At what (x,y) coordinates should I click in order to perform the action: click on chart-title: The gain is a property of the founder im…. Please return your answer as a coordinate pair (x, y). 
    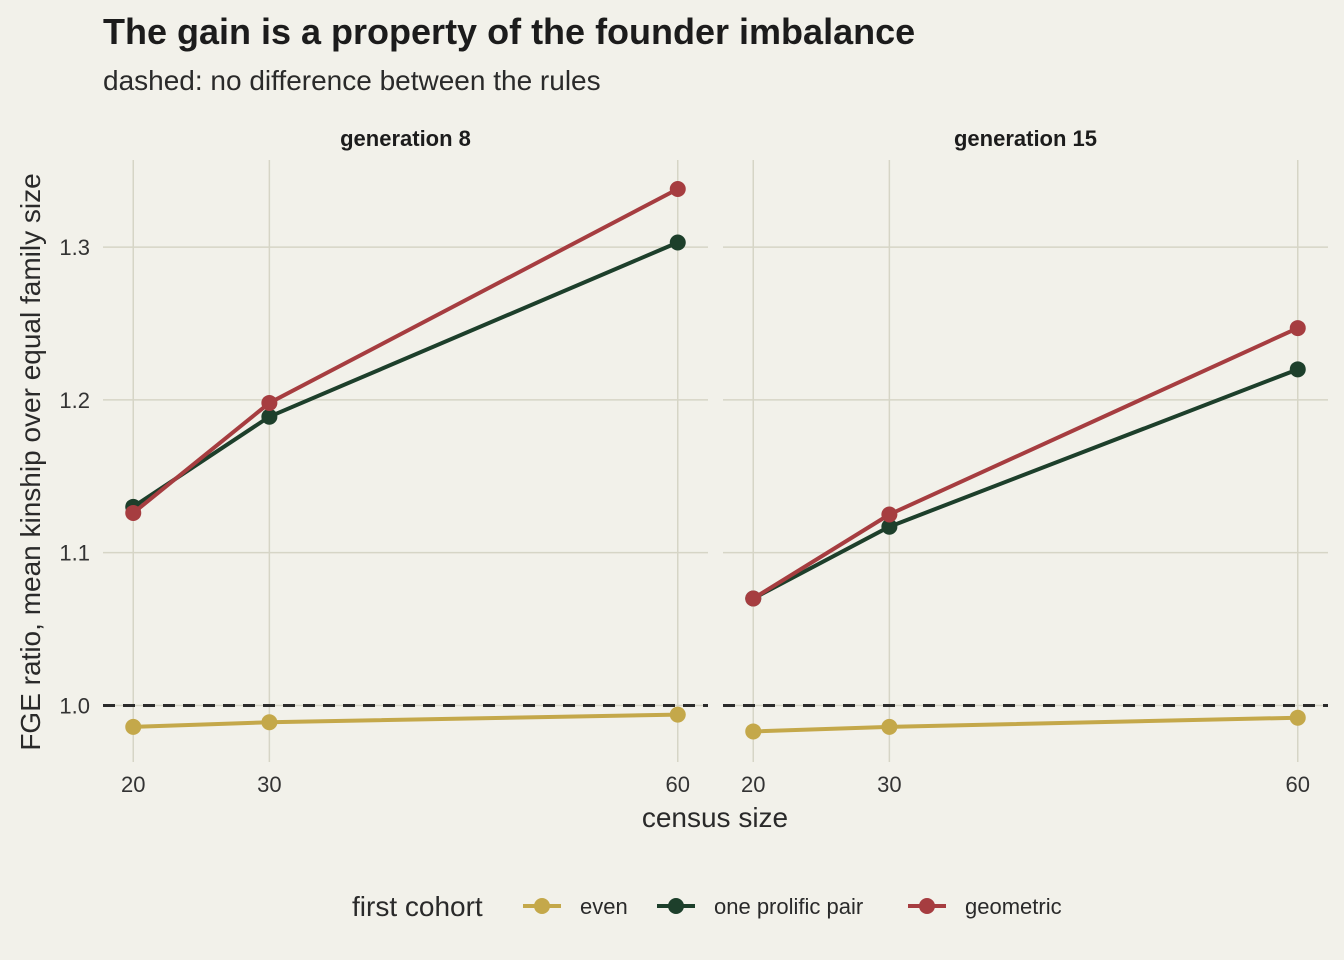
    Looking at the image, I should click on (509, 31).